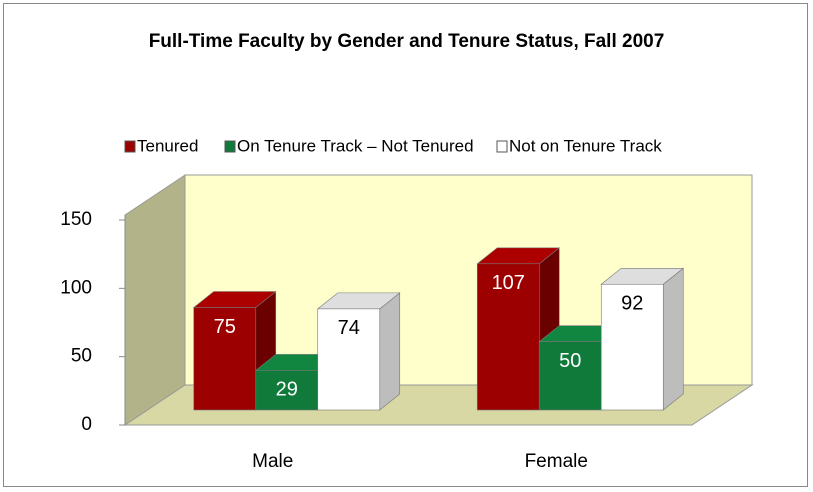 The width and height of the screenshot is (813, 492). What do you see at coordinates (556, 461) in the screenshot?
I see `x-tick-label: Female` at bounding box center [556, 461].